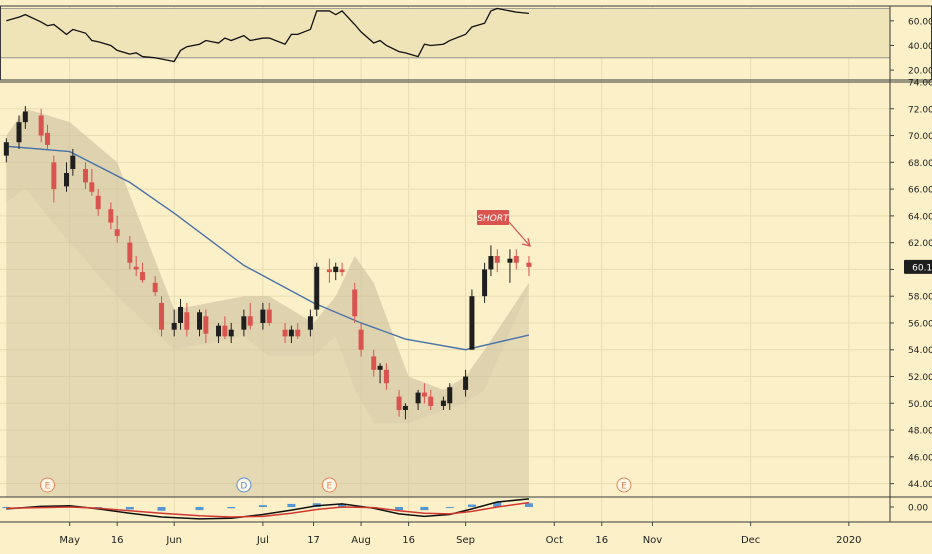 This screenshot has width=932, height=554. Describe the element at coordinates (504, 228) in the screenshot. I see `annotation-layer: SHORT` at that location.